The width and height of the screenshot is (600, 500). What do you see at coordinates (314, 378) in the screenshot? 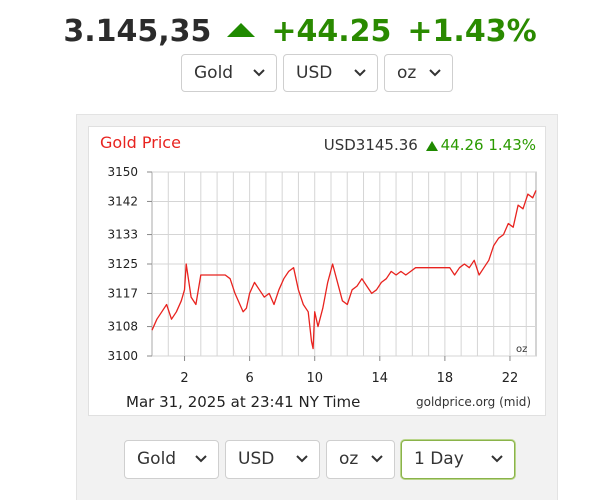
I see `x-tick-label: 10` at bounding box center [314, 378].